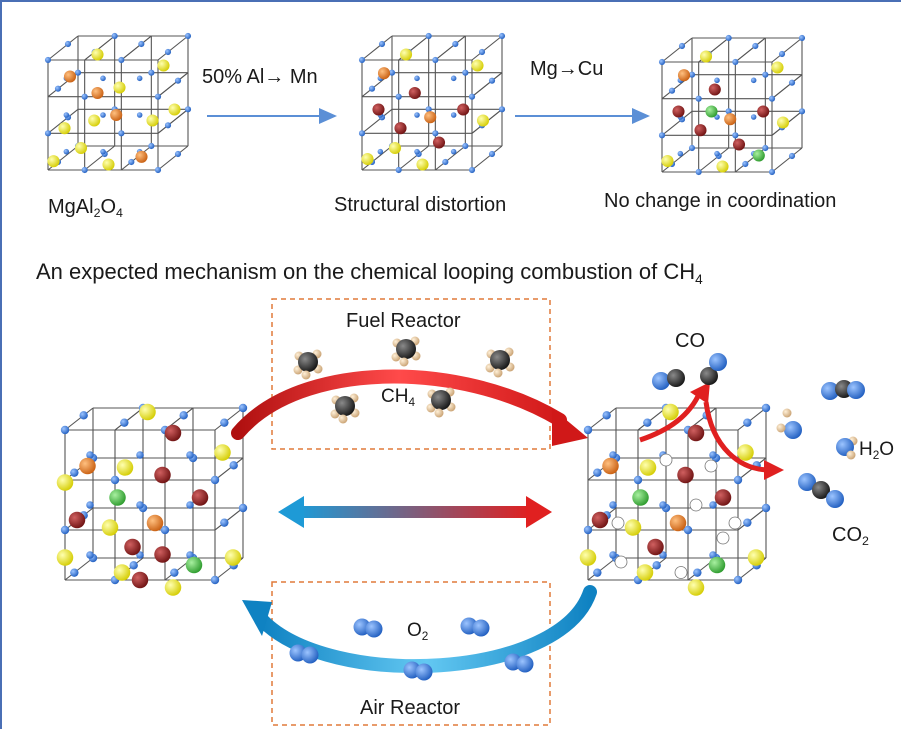 Image resolution: width=905 pixels, height=733 pixels. I want to click on air-reactor-species: O2, so click(418, 632).